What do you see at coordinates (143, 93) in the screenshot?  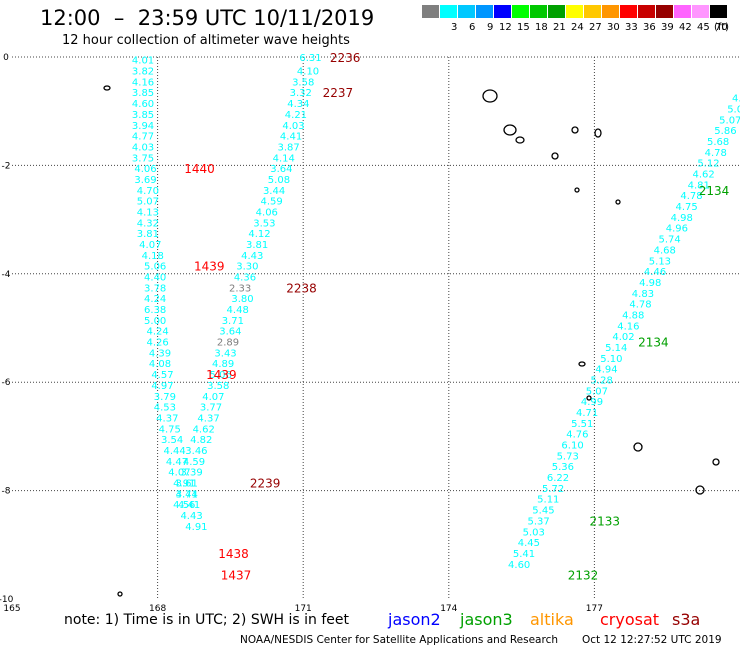 I see `wave-height-value: 3.85` at bounding box center [143, 93].